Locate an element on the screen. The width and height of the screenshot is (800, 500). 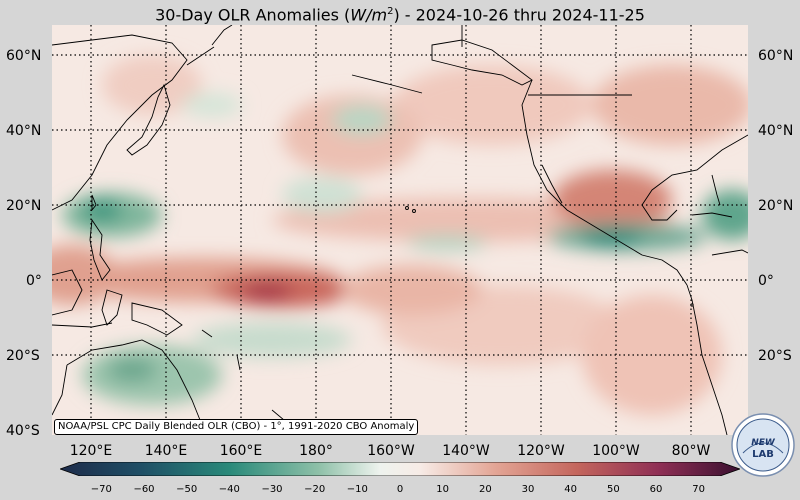
colorbar-tick-label: 60 is located at coordinates (656, 489).